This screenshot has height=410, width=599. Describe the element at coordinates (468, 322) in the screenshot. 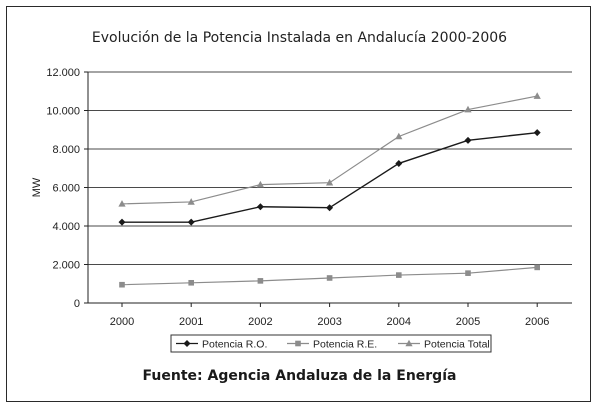

I see `x-tick-label: 2005` at that location.